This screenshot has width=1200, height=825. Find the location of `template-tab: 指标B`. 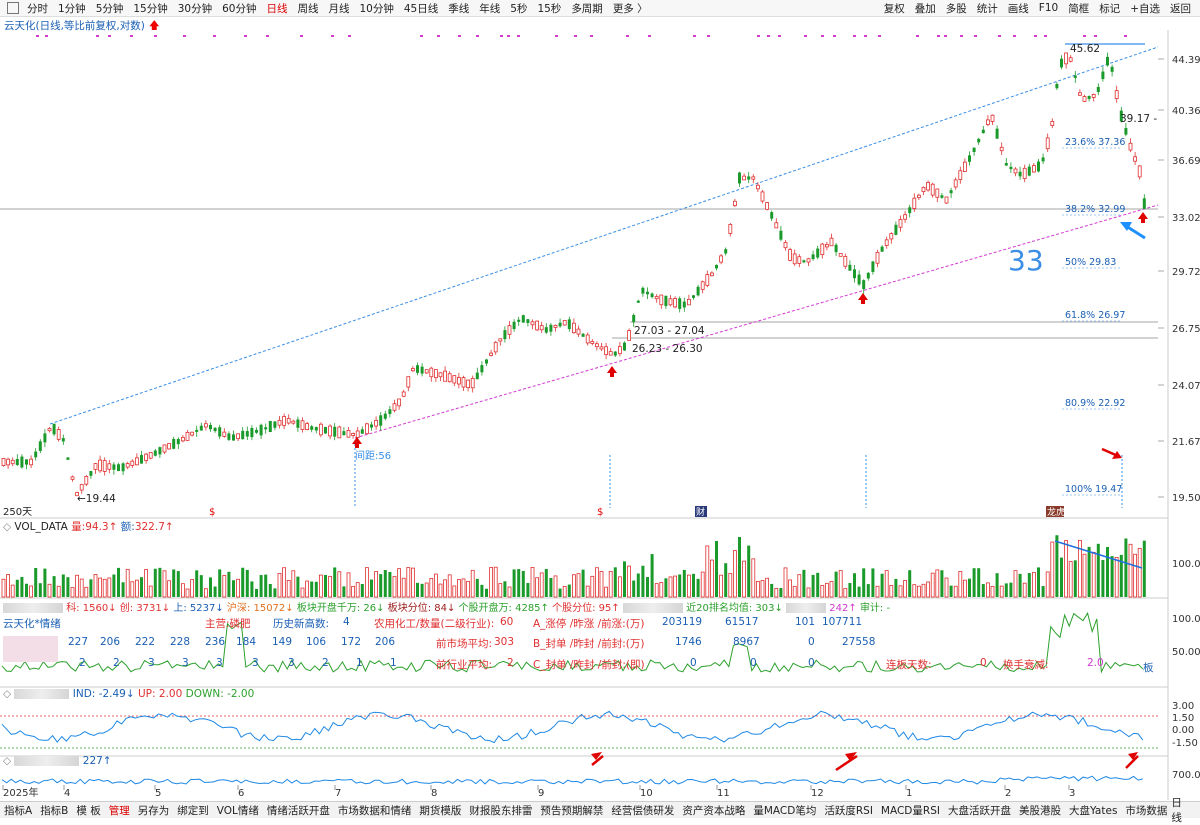

template-tab: 指标B is located at coordinates (54, 810).